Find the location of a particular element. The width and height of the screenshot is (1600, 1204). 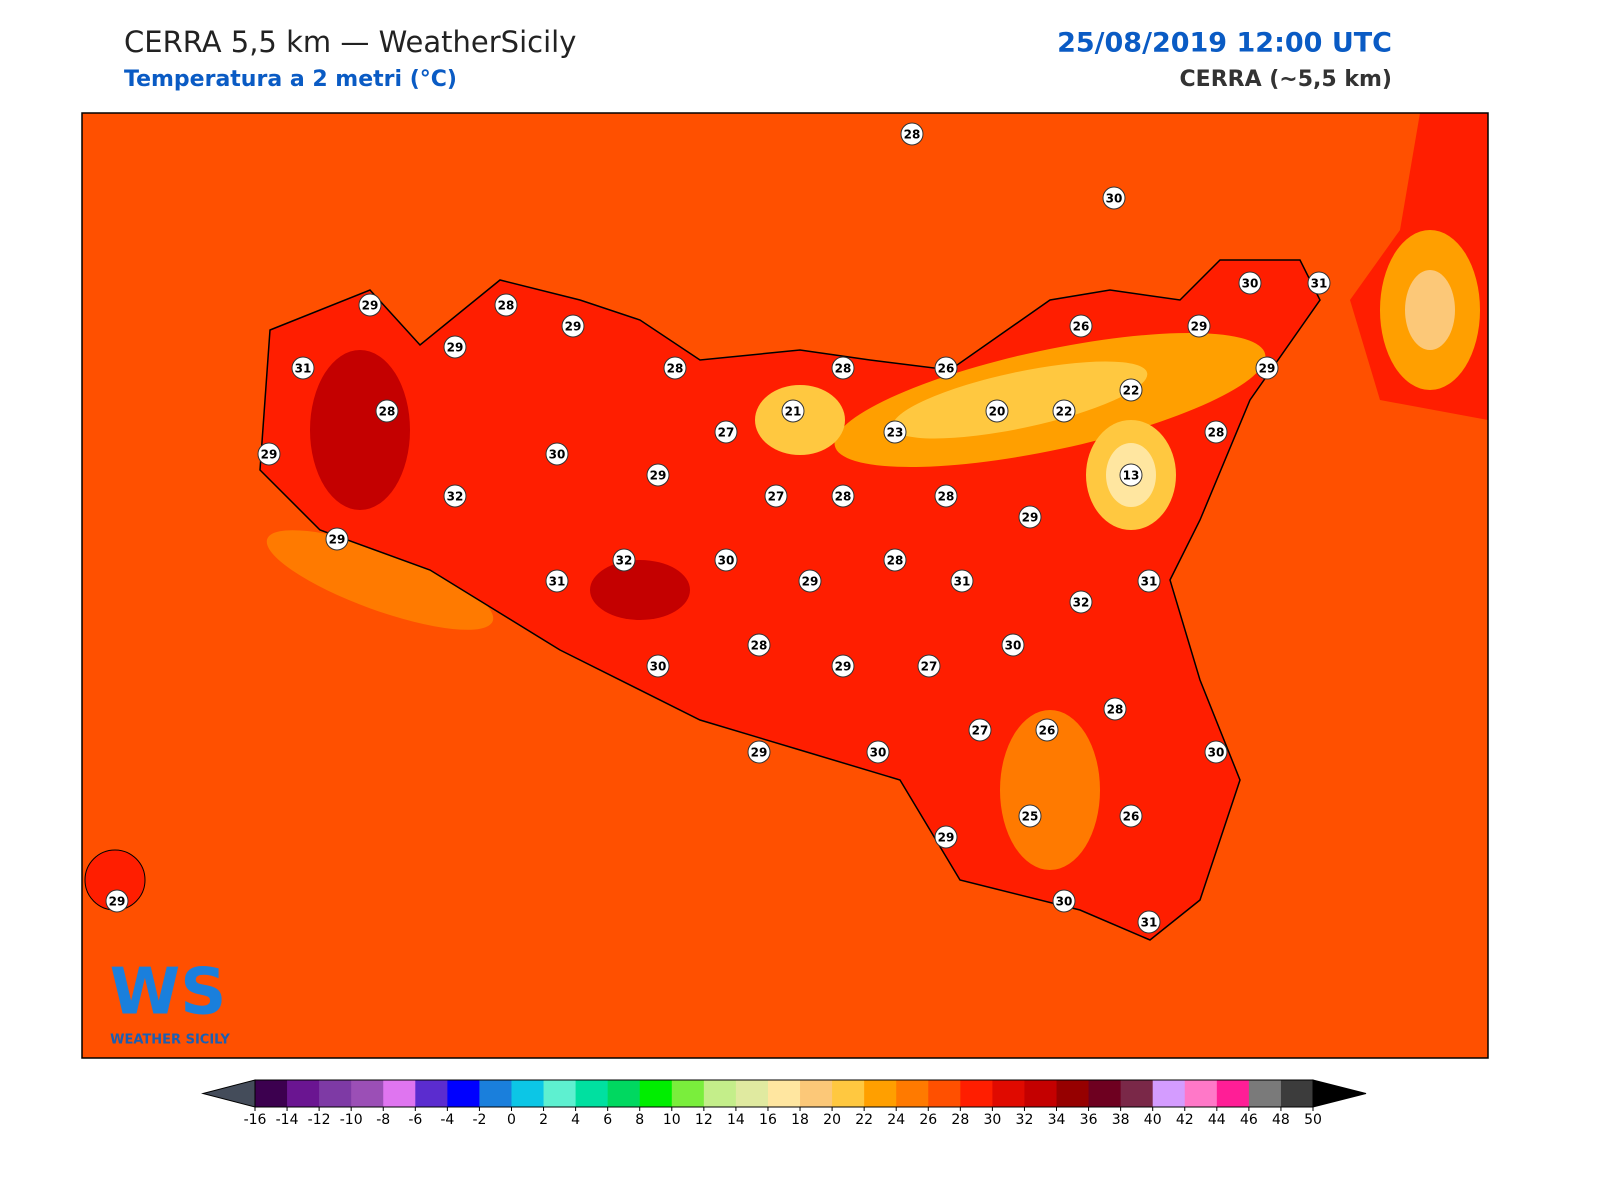

colorbar-label: -6 is located at coordinates (415, 1120).